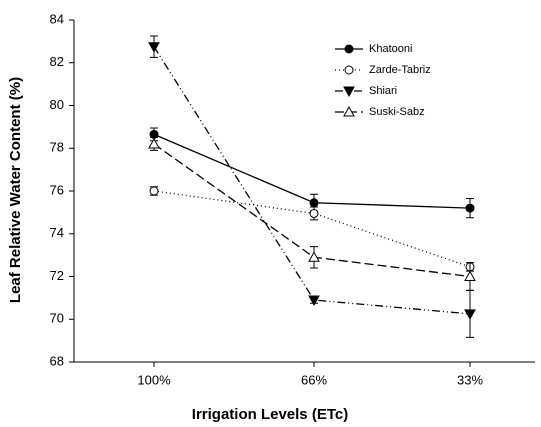 This screenshot has height=427, width=541. I want to click on x-tick-label: 33%, so click(470, 379).